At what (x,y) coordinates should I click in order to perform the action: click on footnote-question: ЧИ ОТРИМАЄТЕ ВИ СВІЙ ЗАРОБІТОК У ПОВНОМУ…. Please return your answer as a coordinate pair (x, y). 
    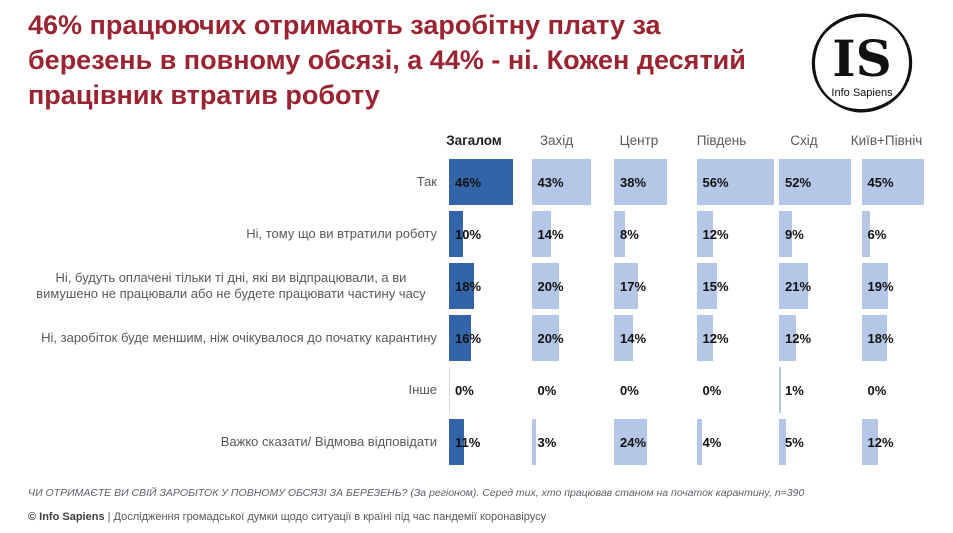
    Looking at the image, I should click on (416, 493).